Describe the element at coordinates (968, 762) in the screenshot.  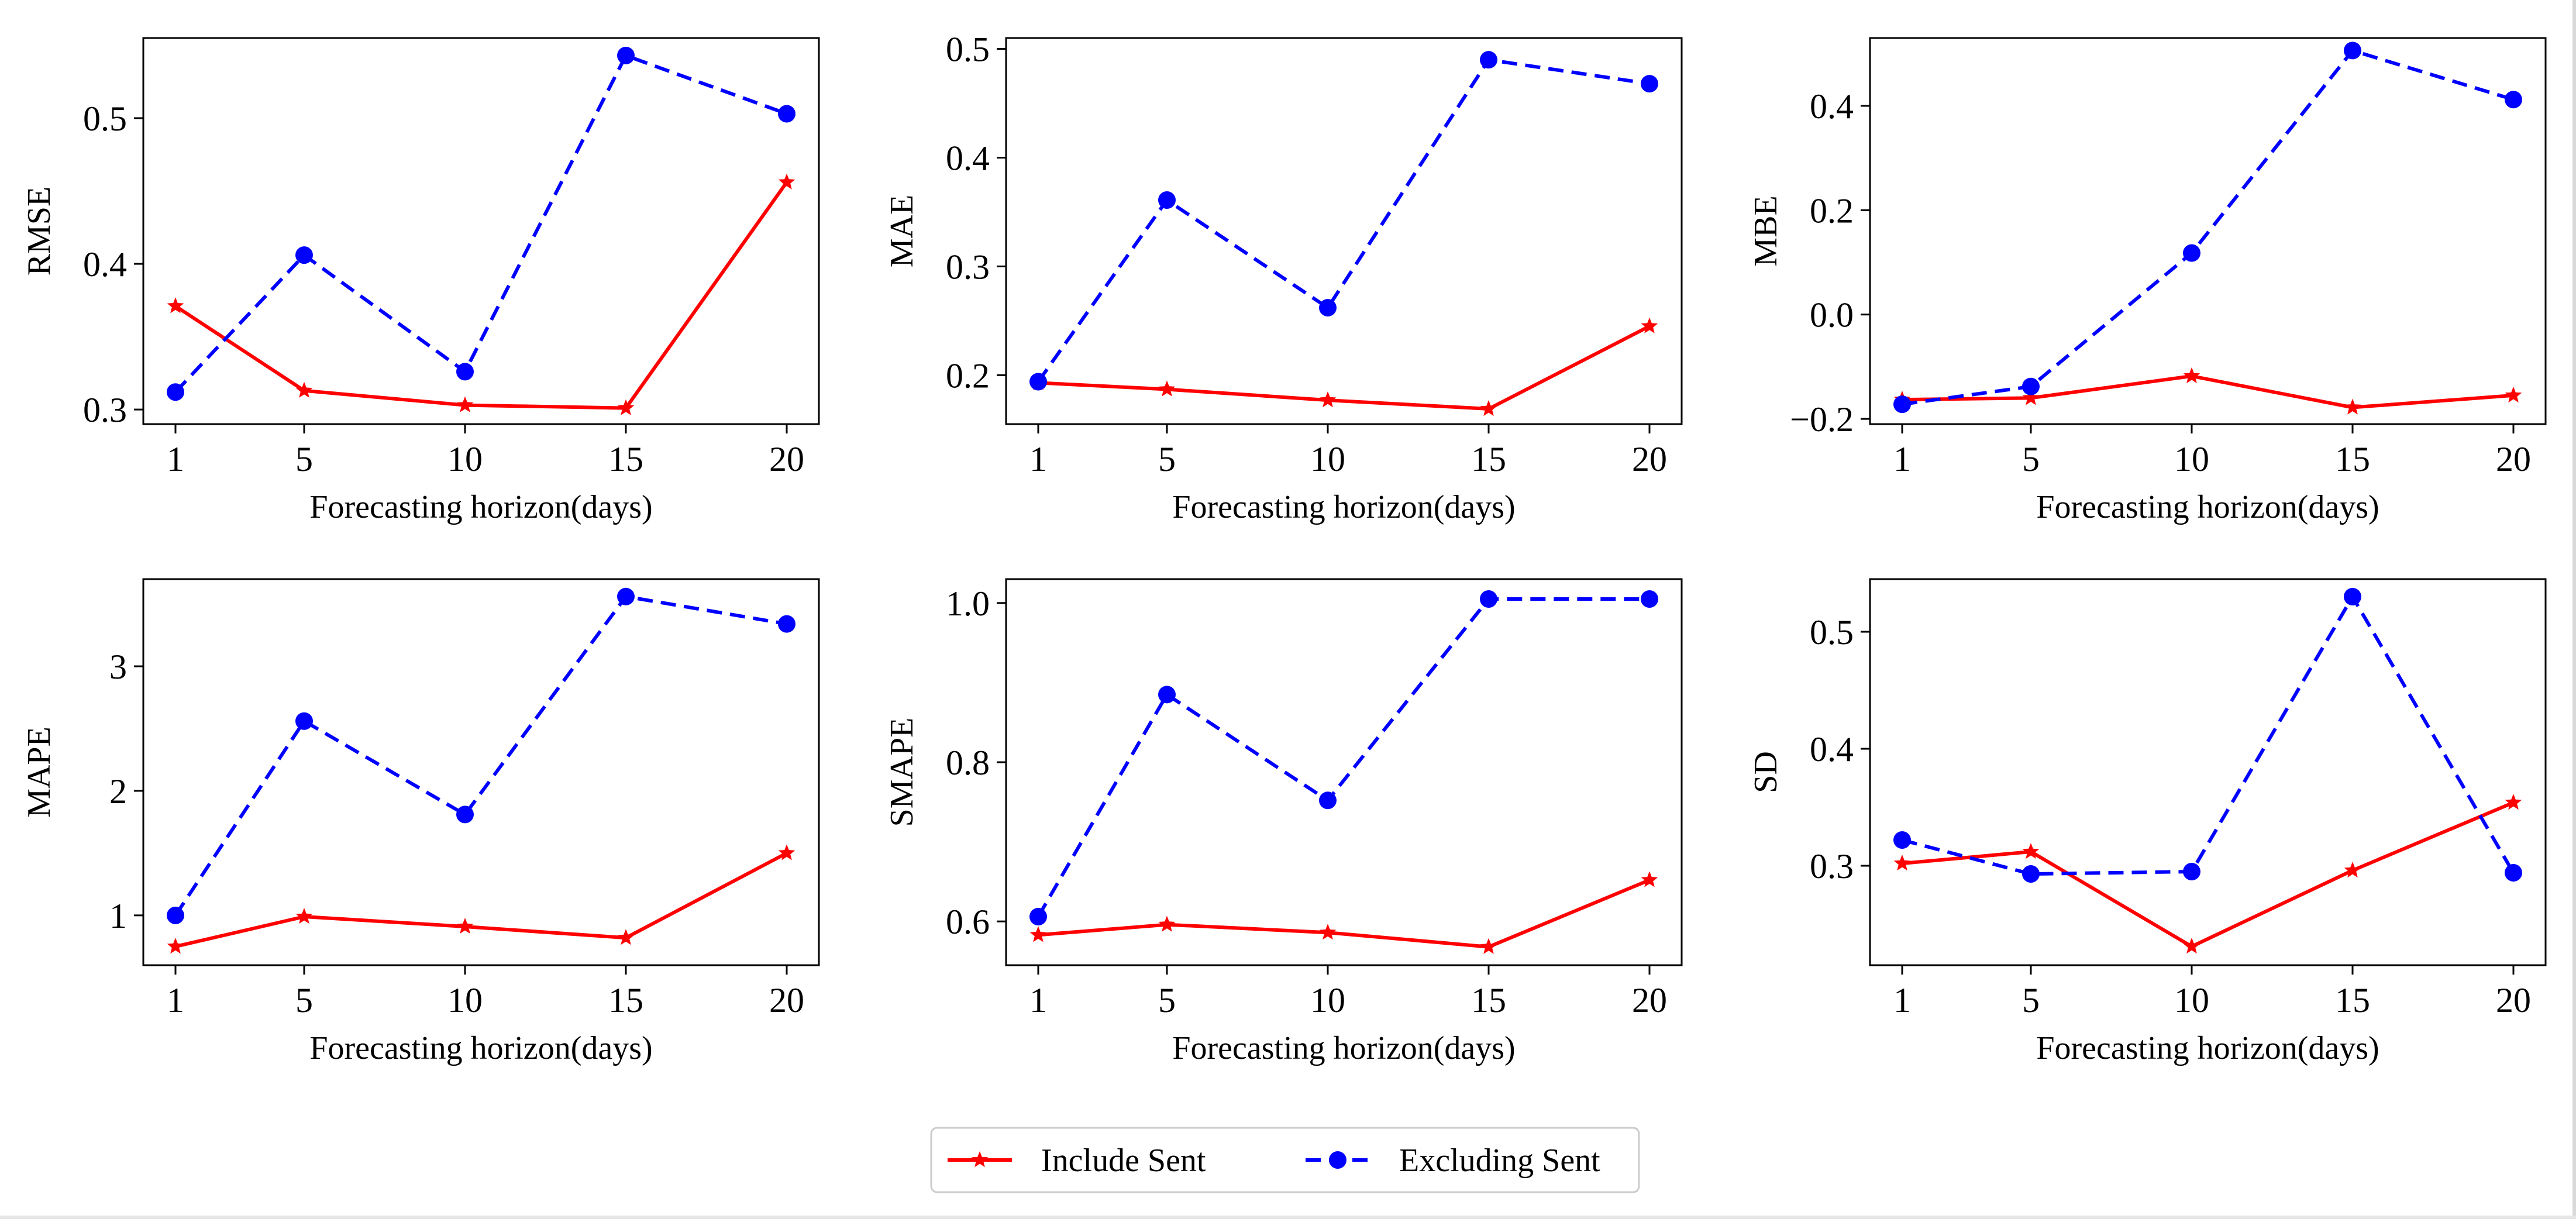
I see `y-tick-label: 0.8` at that location.